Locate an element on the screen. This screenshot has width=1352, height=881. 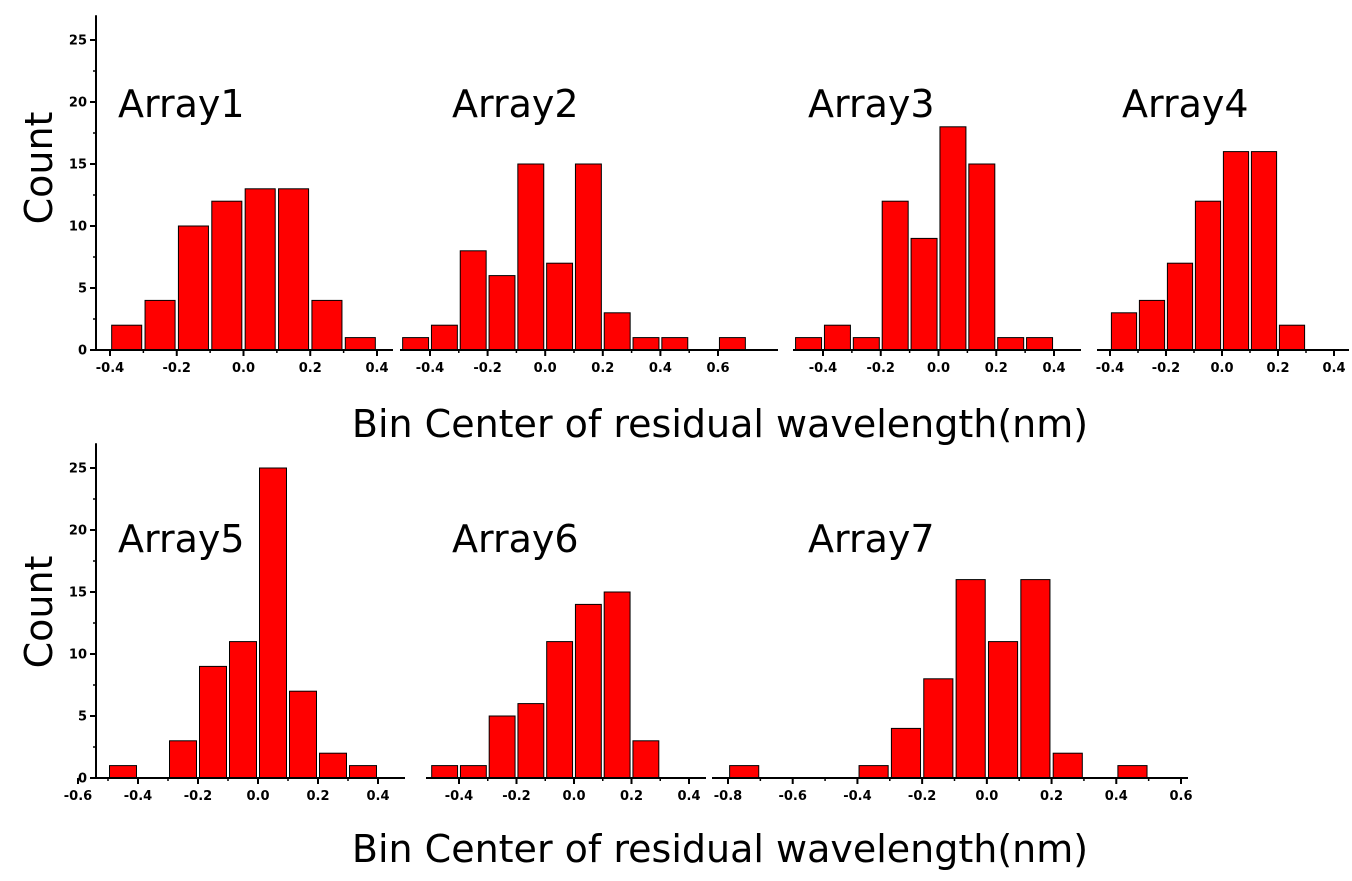
panel-title-Array3: Array3 is located at coordinates (871, 104).